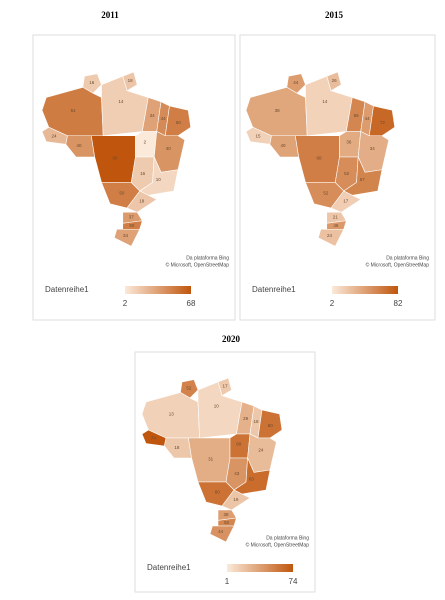 The height and width of the screenshot is (600, 445). What do you see at coordinates (349, 142) in the screenshot?
I see `region-label: 36` at bounding box center [349, 142].